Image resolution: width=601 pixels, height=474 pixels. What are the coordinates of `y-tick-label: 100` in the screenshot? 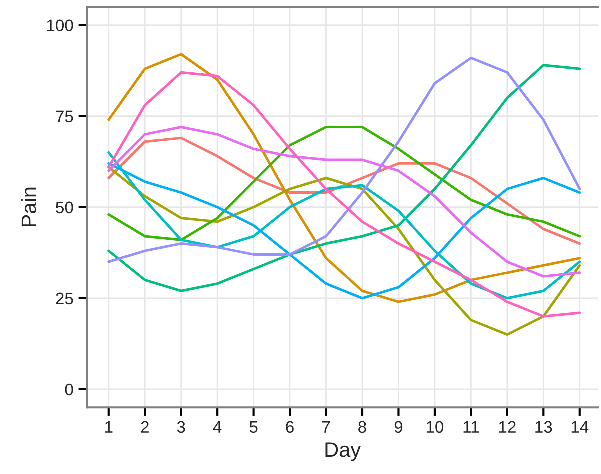 It's located at (60, 26).